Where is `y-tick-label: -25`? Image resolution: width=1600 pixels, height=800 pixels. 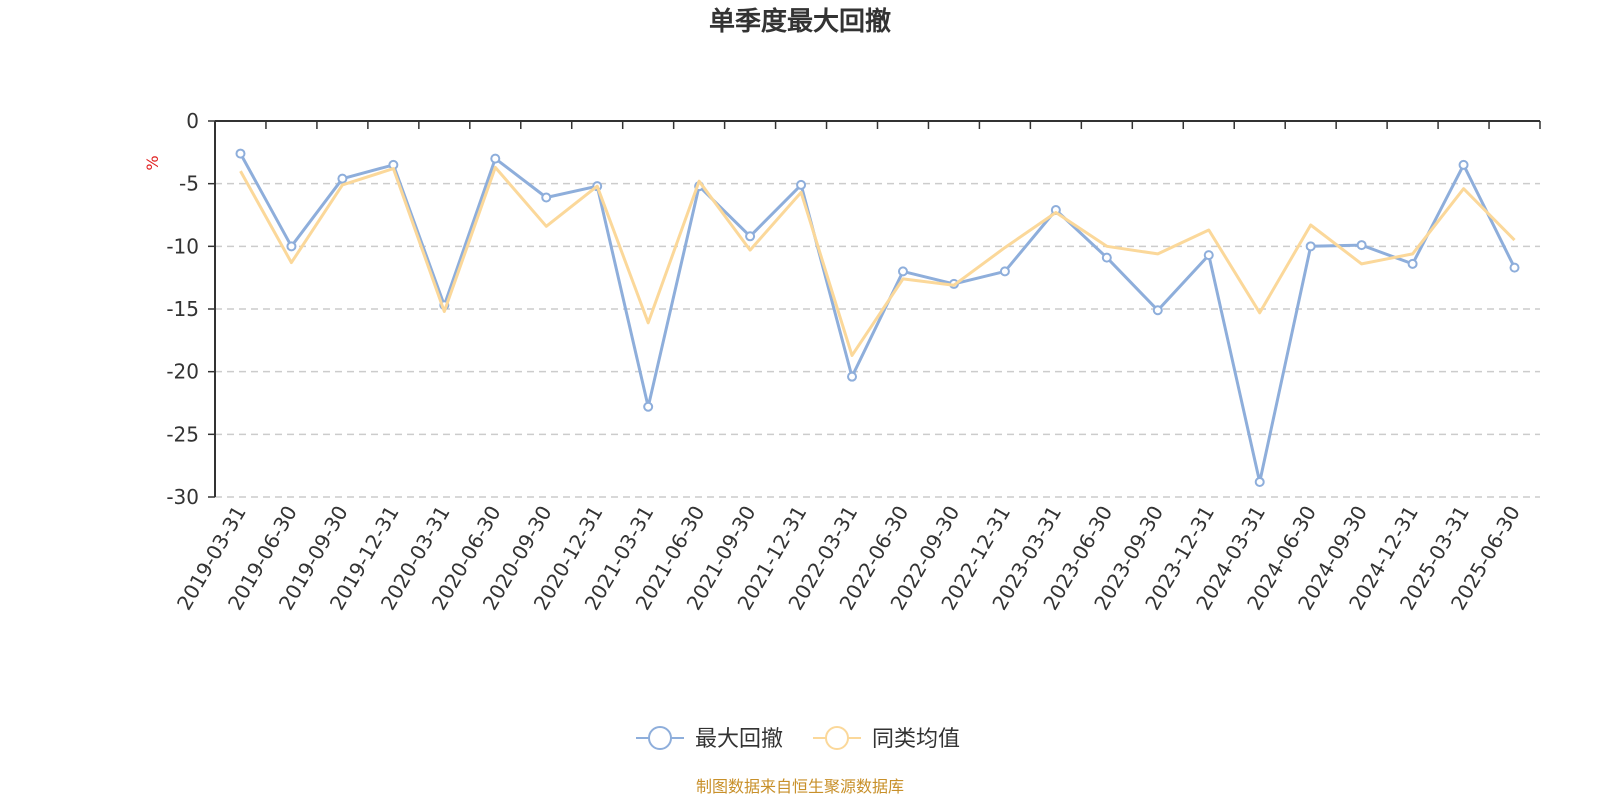
y-tick-label: -25 is located at coordinates (182, 434).